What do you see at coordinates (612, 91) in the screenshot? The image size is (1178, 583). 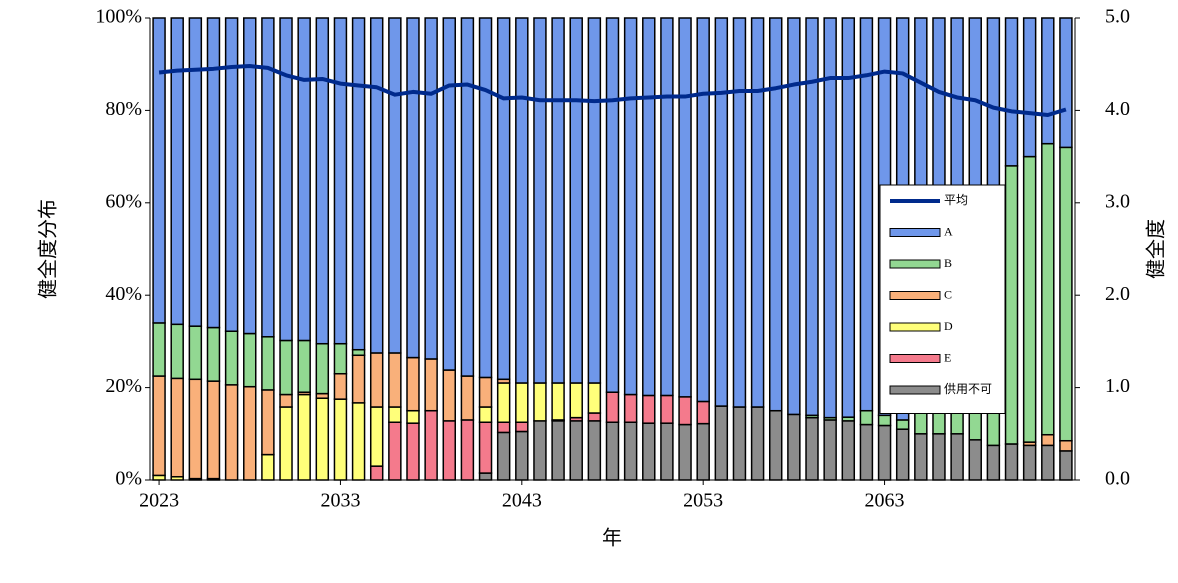 I see `average-line` at bounding box center [612, 91].